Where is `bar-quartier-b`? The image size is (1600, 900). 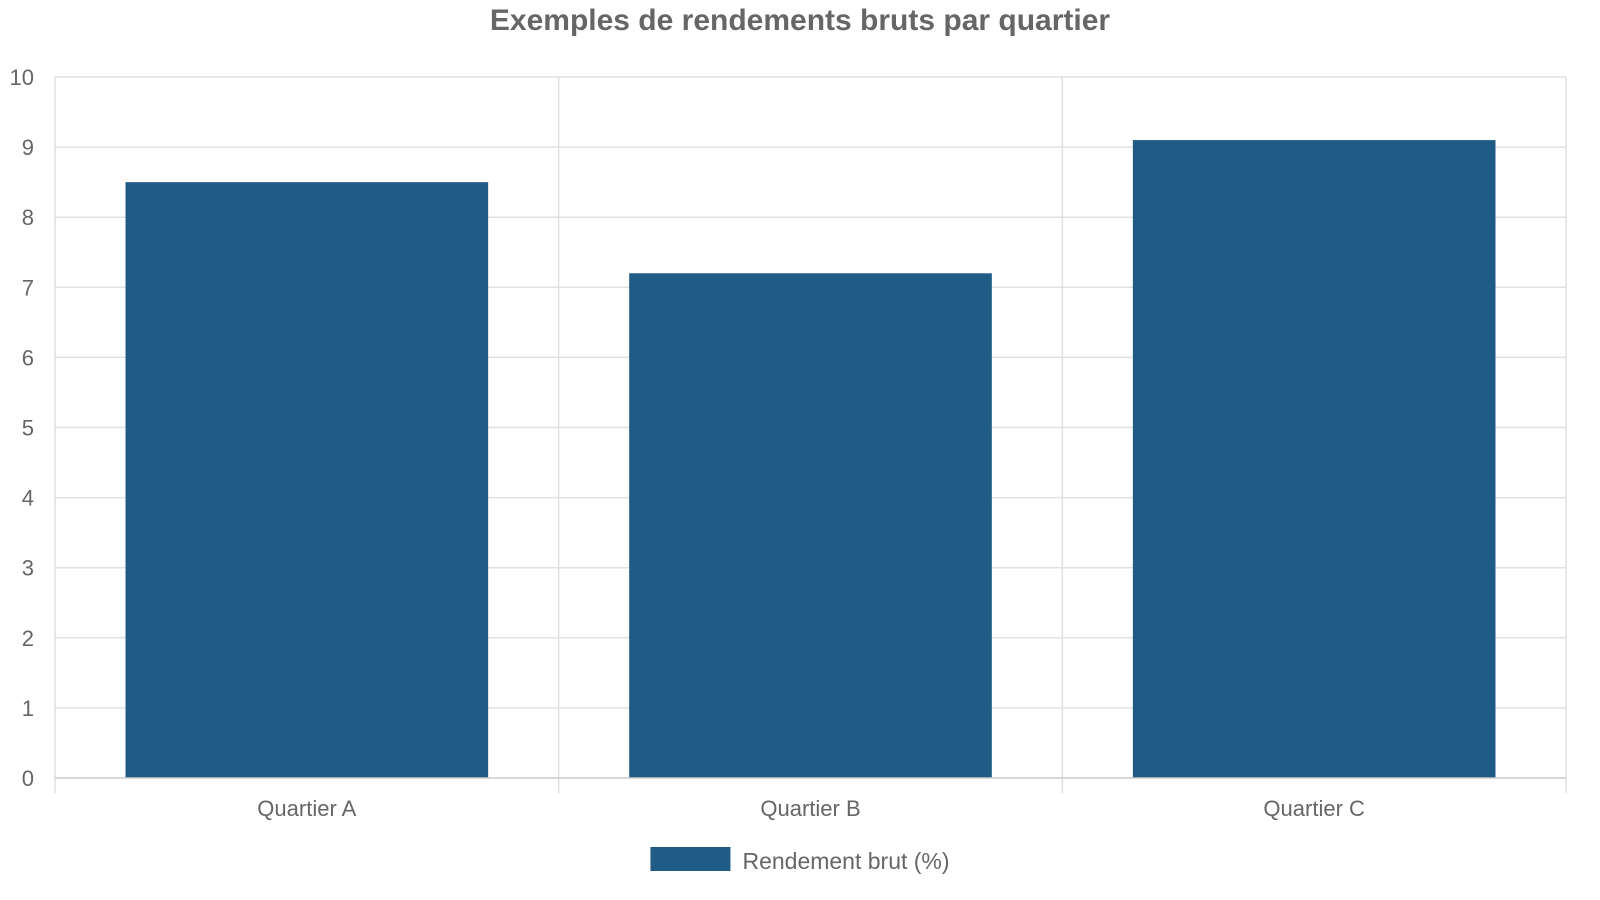 bar-quartier-b is located at coordinates (810, 525).